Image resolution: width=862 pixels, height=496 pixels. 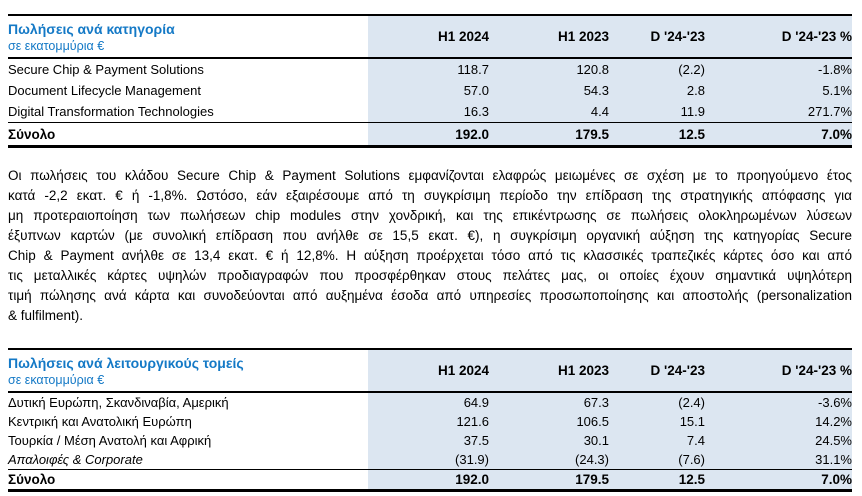 I want to click on row-label: Secure Chip & Payment Solutions, so click(x=106, y=69).